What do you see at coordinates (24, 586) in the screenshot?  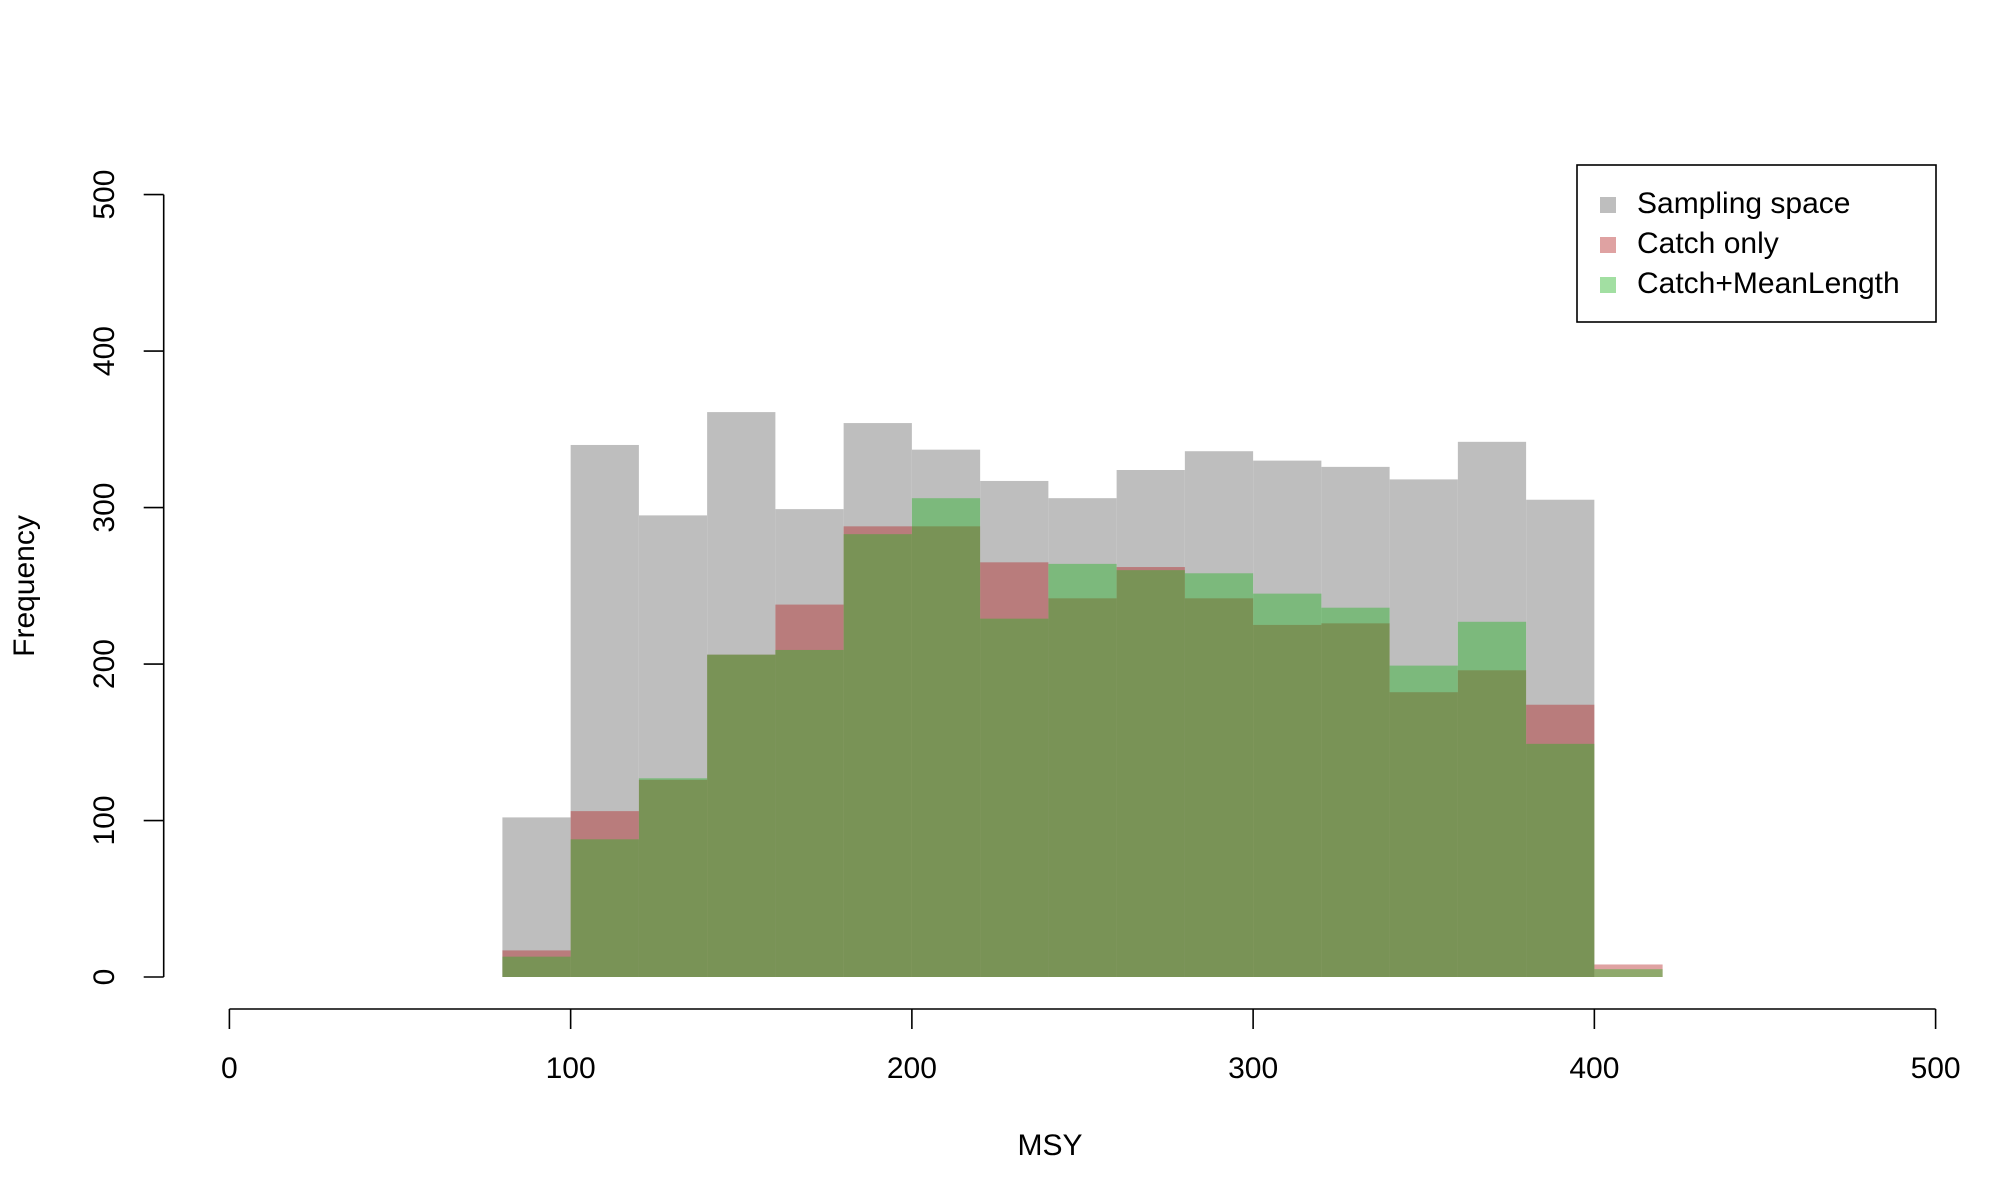 I see `y-axis-label: Frequency` at bounding box center [24, 586].